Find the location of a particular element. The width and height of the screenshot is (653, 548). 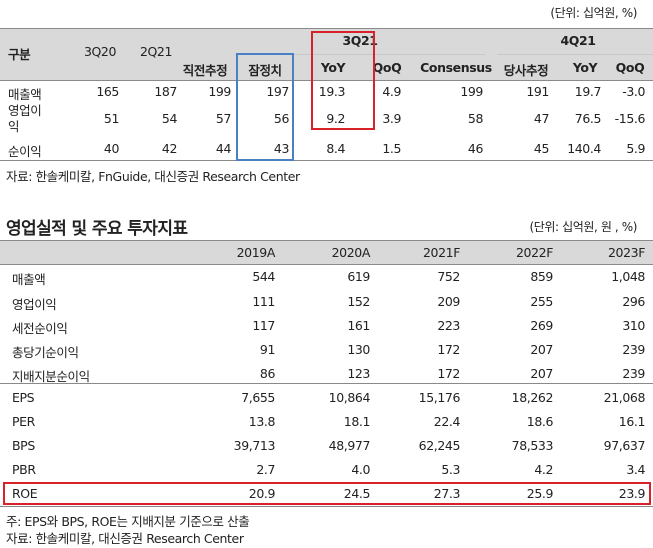

table2-cell: 18,262 is located at coordinates (532, 397).